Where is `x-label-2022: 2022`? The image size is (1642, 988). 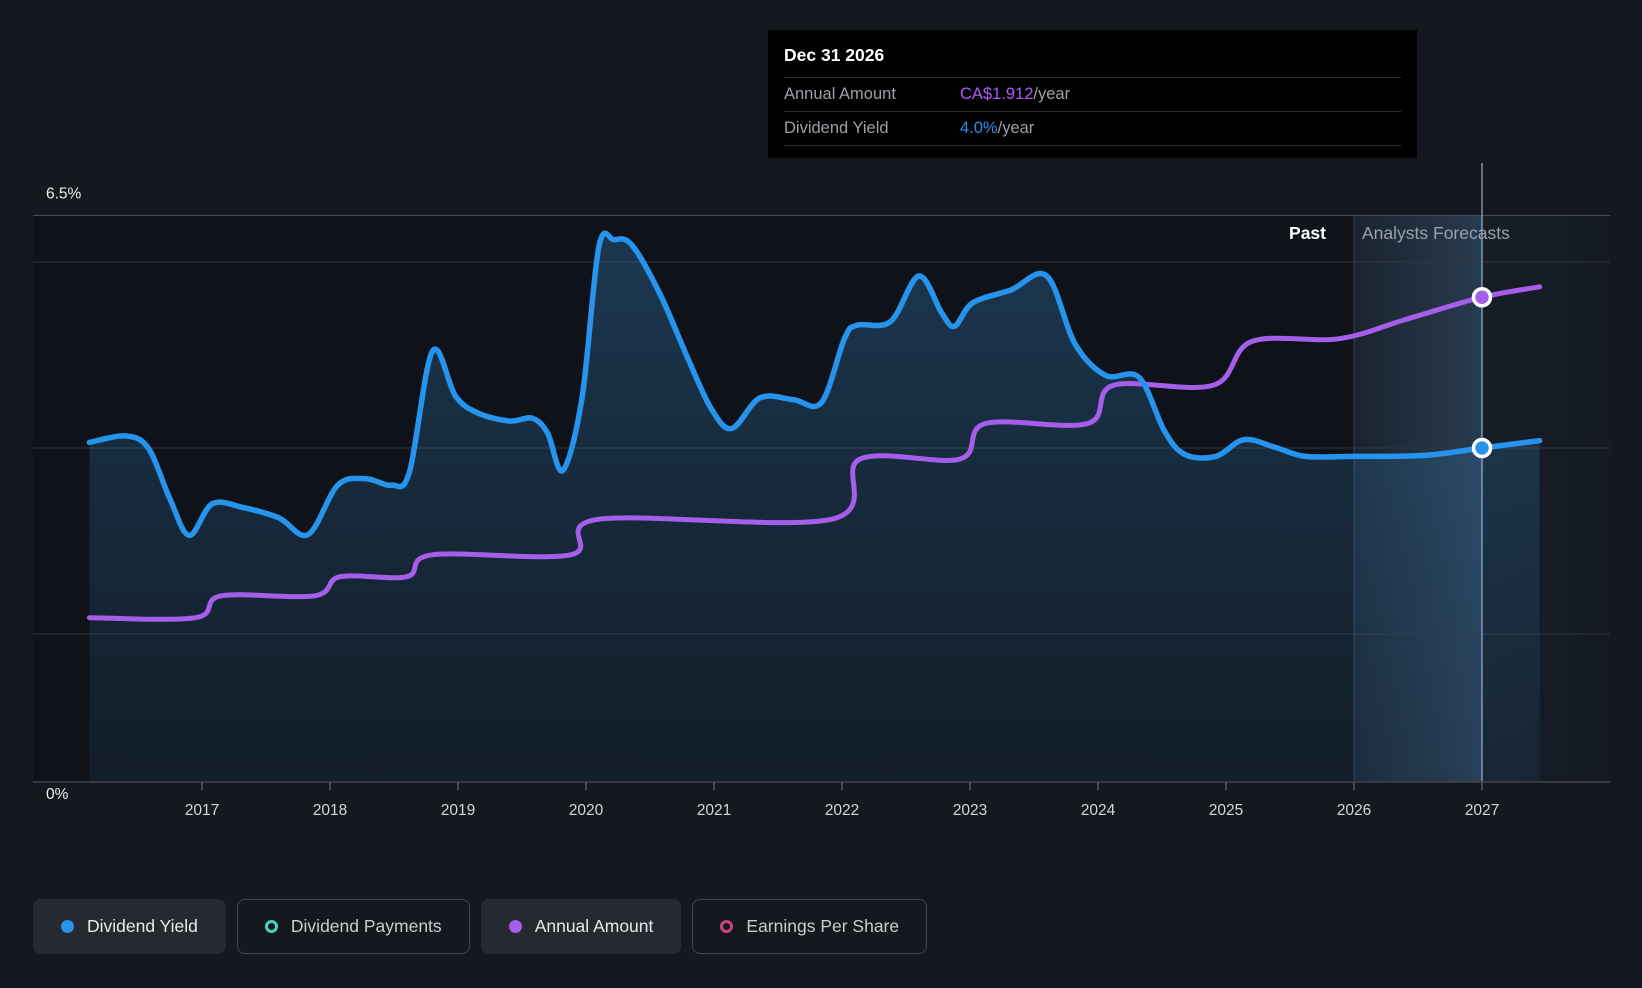
x-label-2022: 2022 is located at coordinates (842, 810).